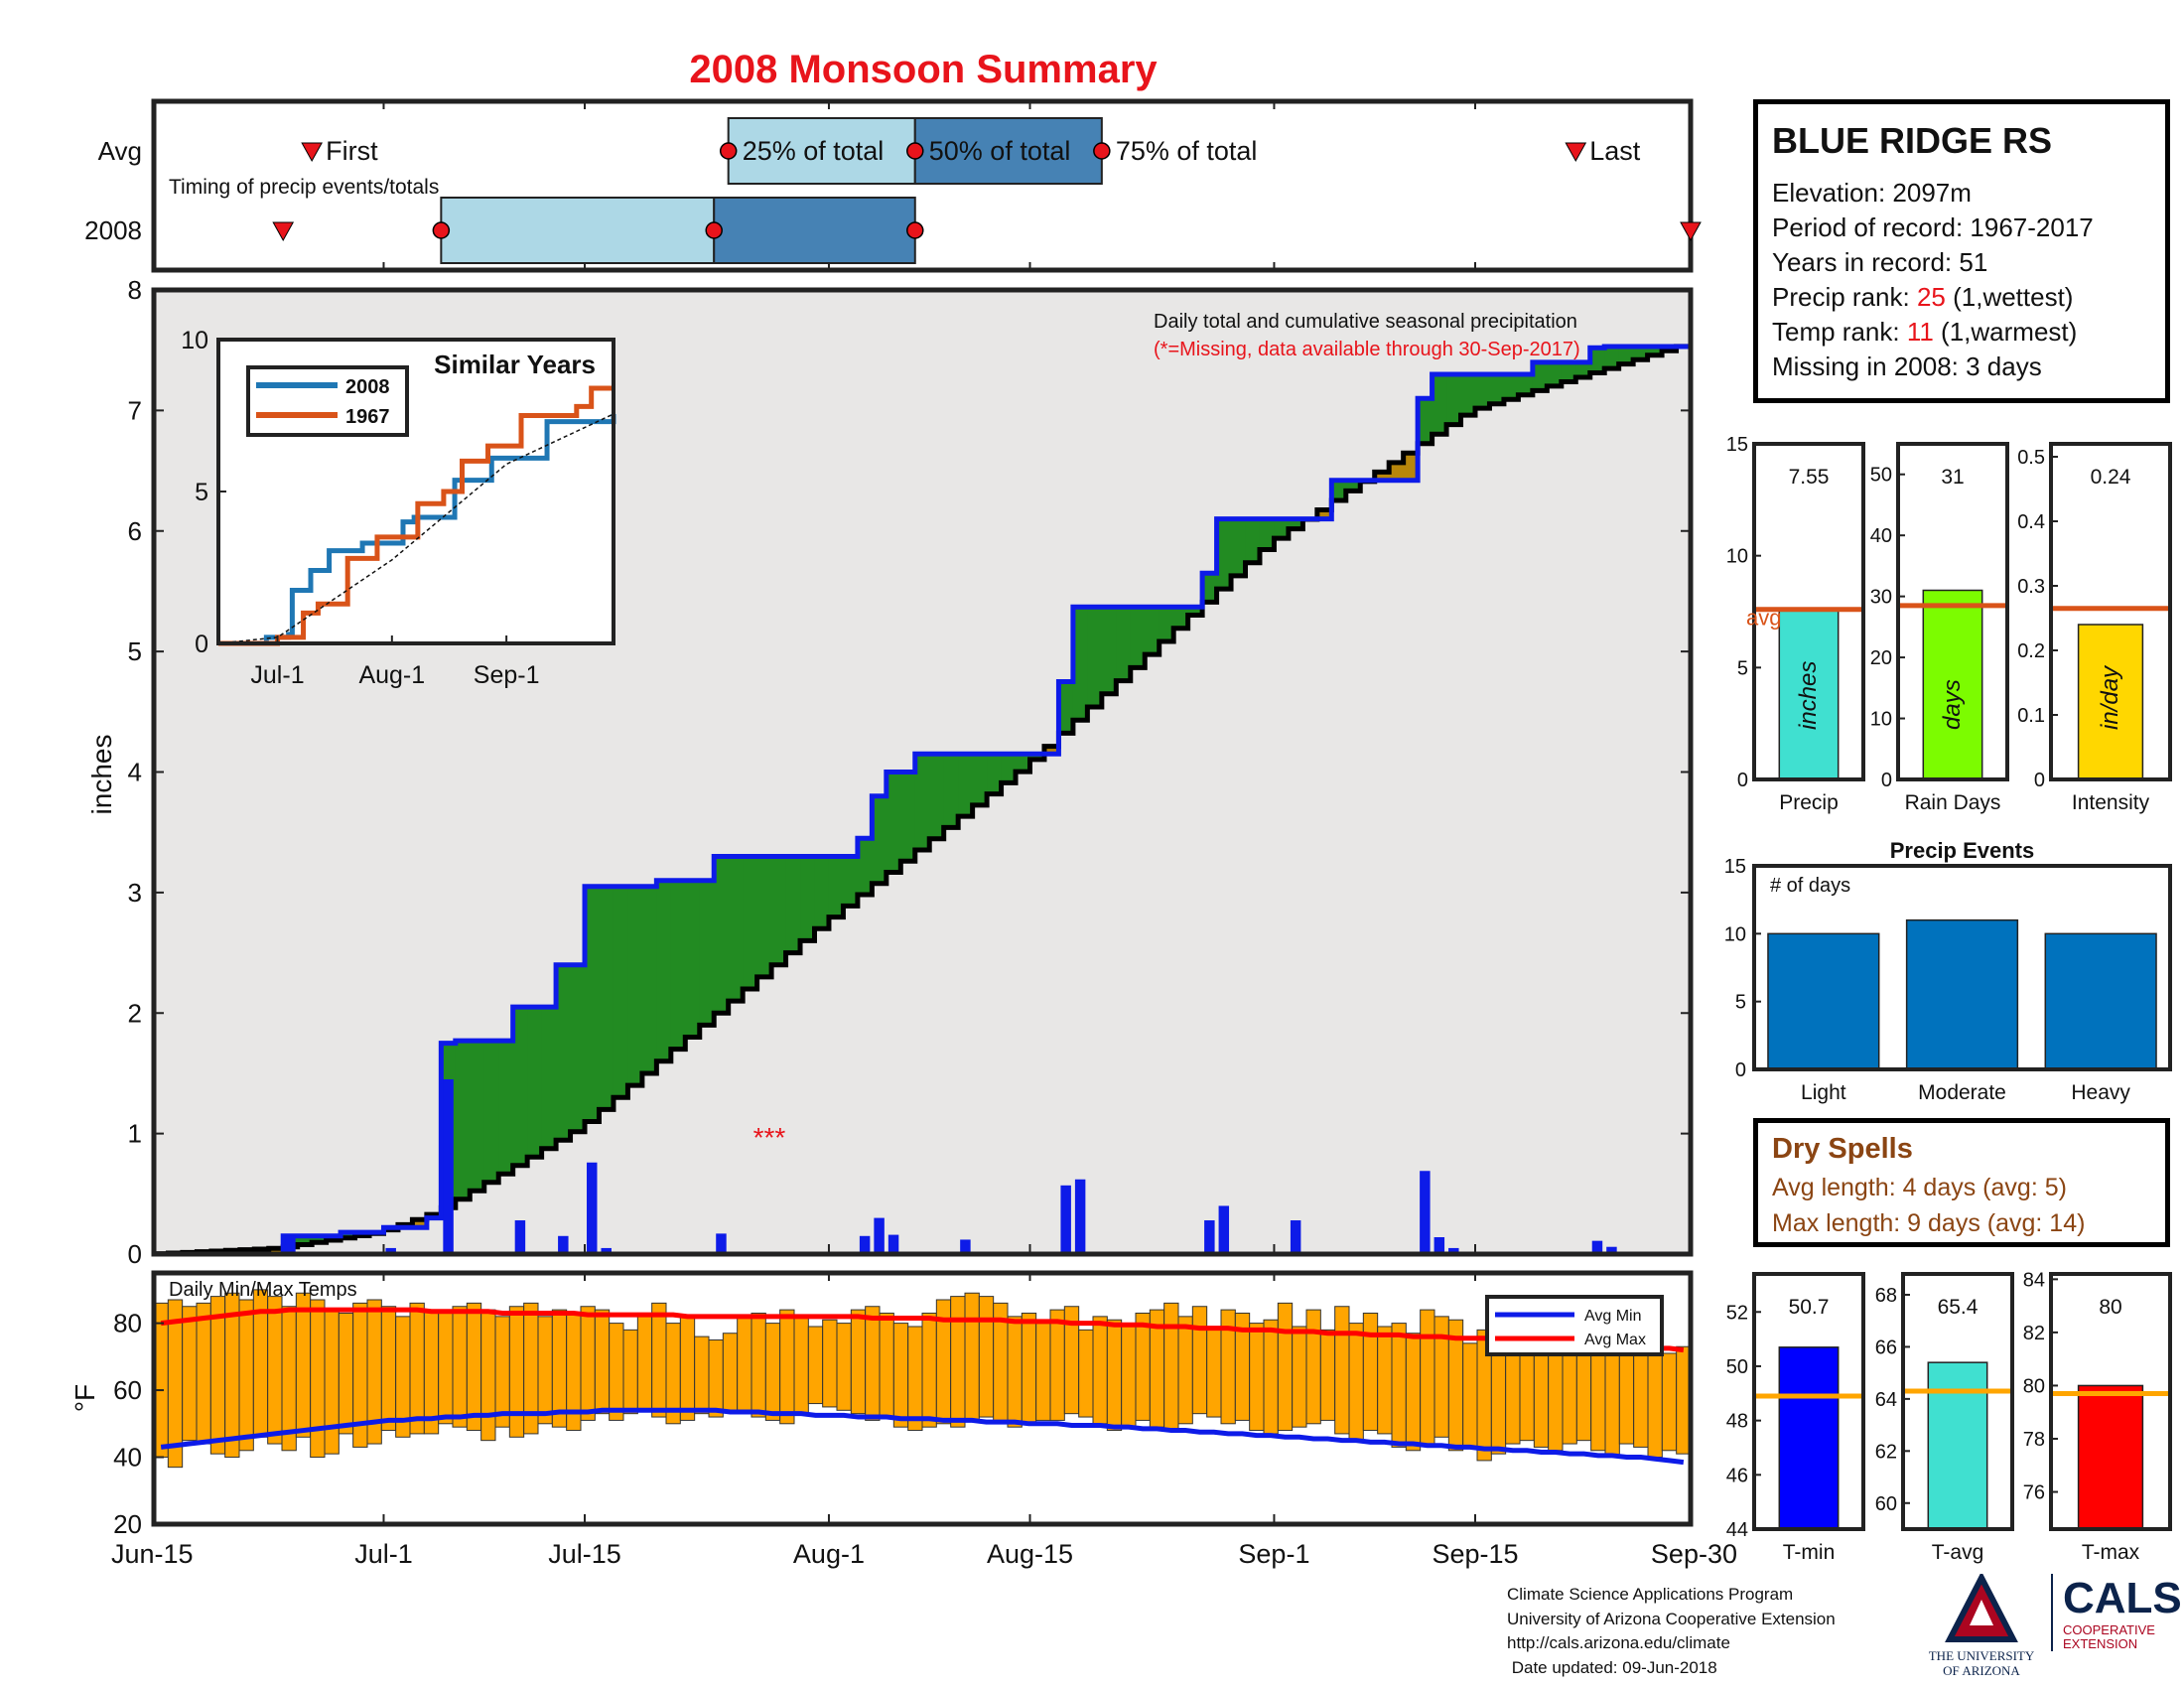 Image resolution: width=2184 pixels, height=1688 pixels. What do you see at coordinates (1929, 1223) in the screenshot?
I see `dry-spells-max-length: Max length: 9 days (avg: 14)` at bounding box center [1929, 1223].